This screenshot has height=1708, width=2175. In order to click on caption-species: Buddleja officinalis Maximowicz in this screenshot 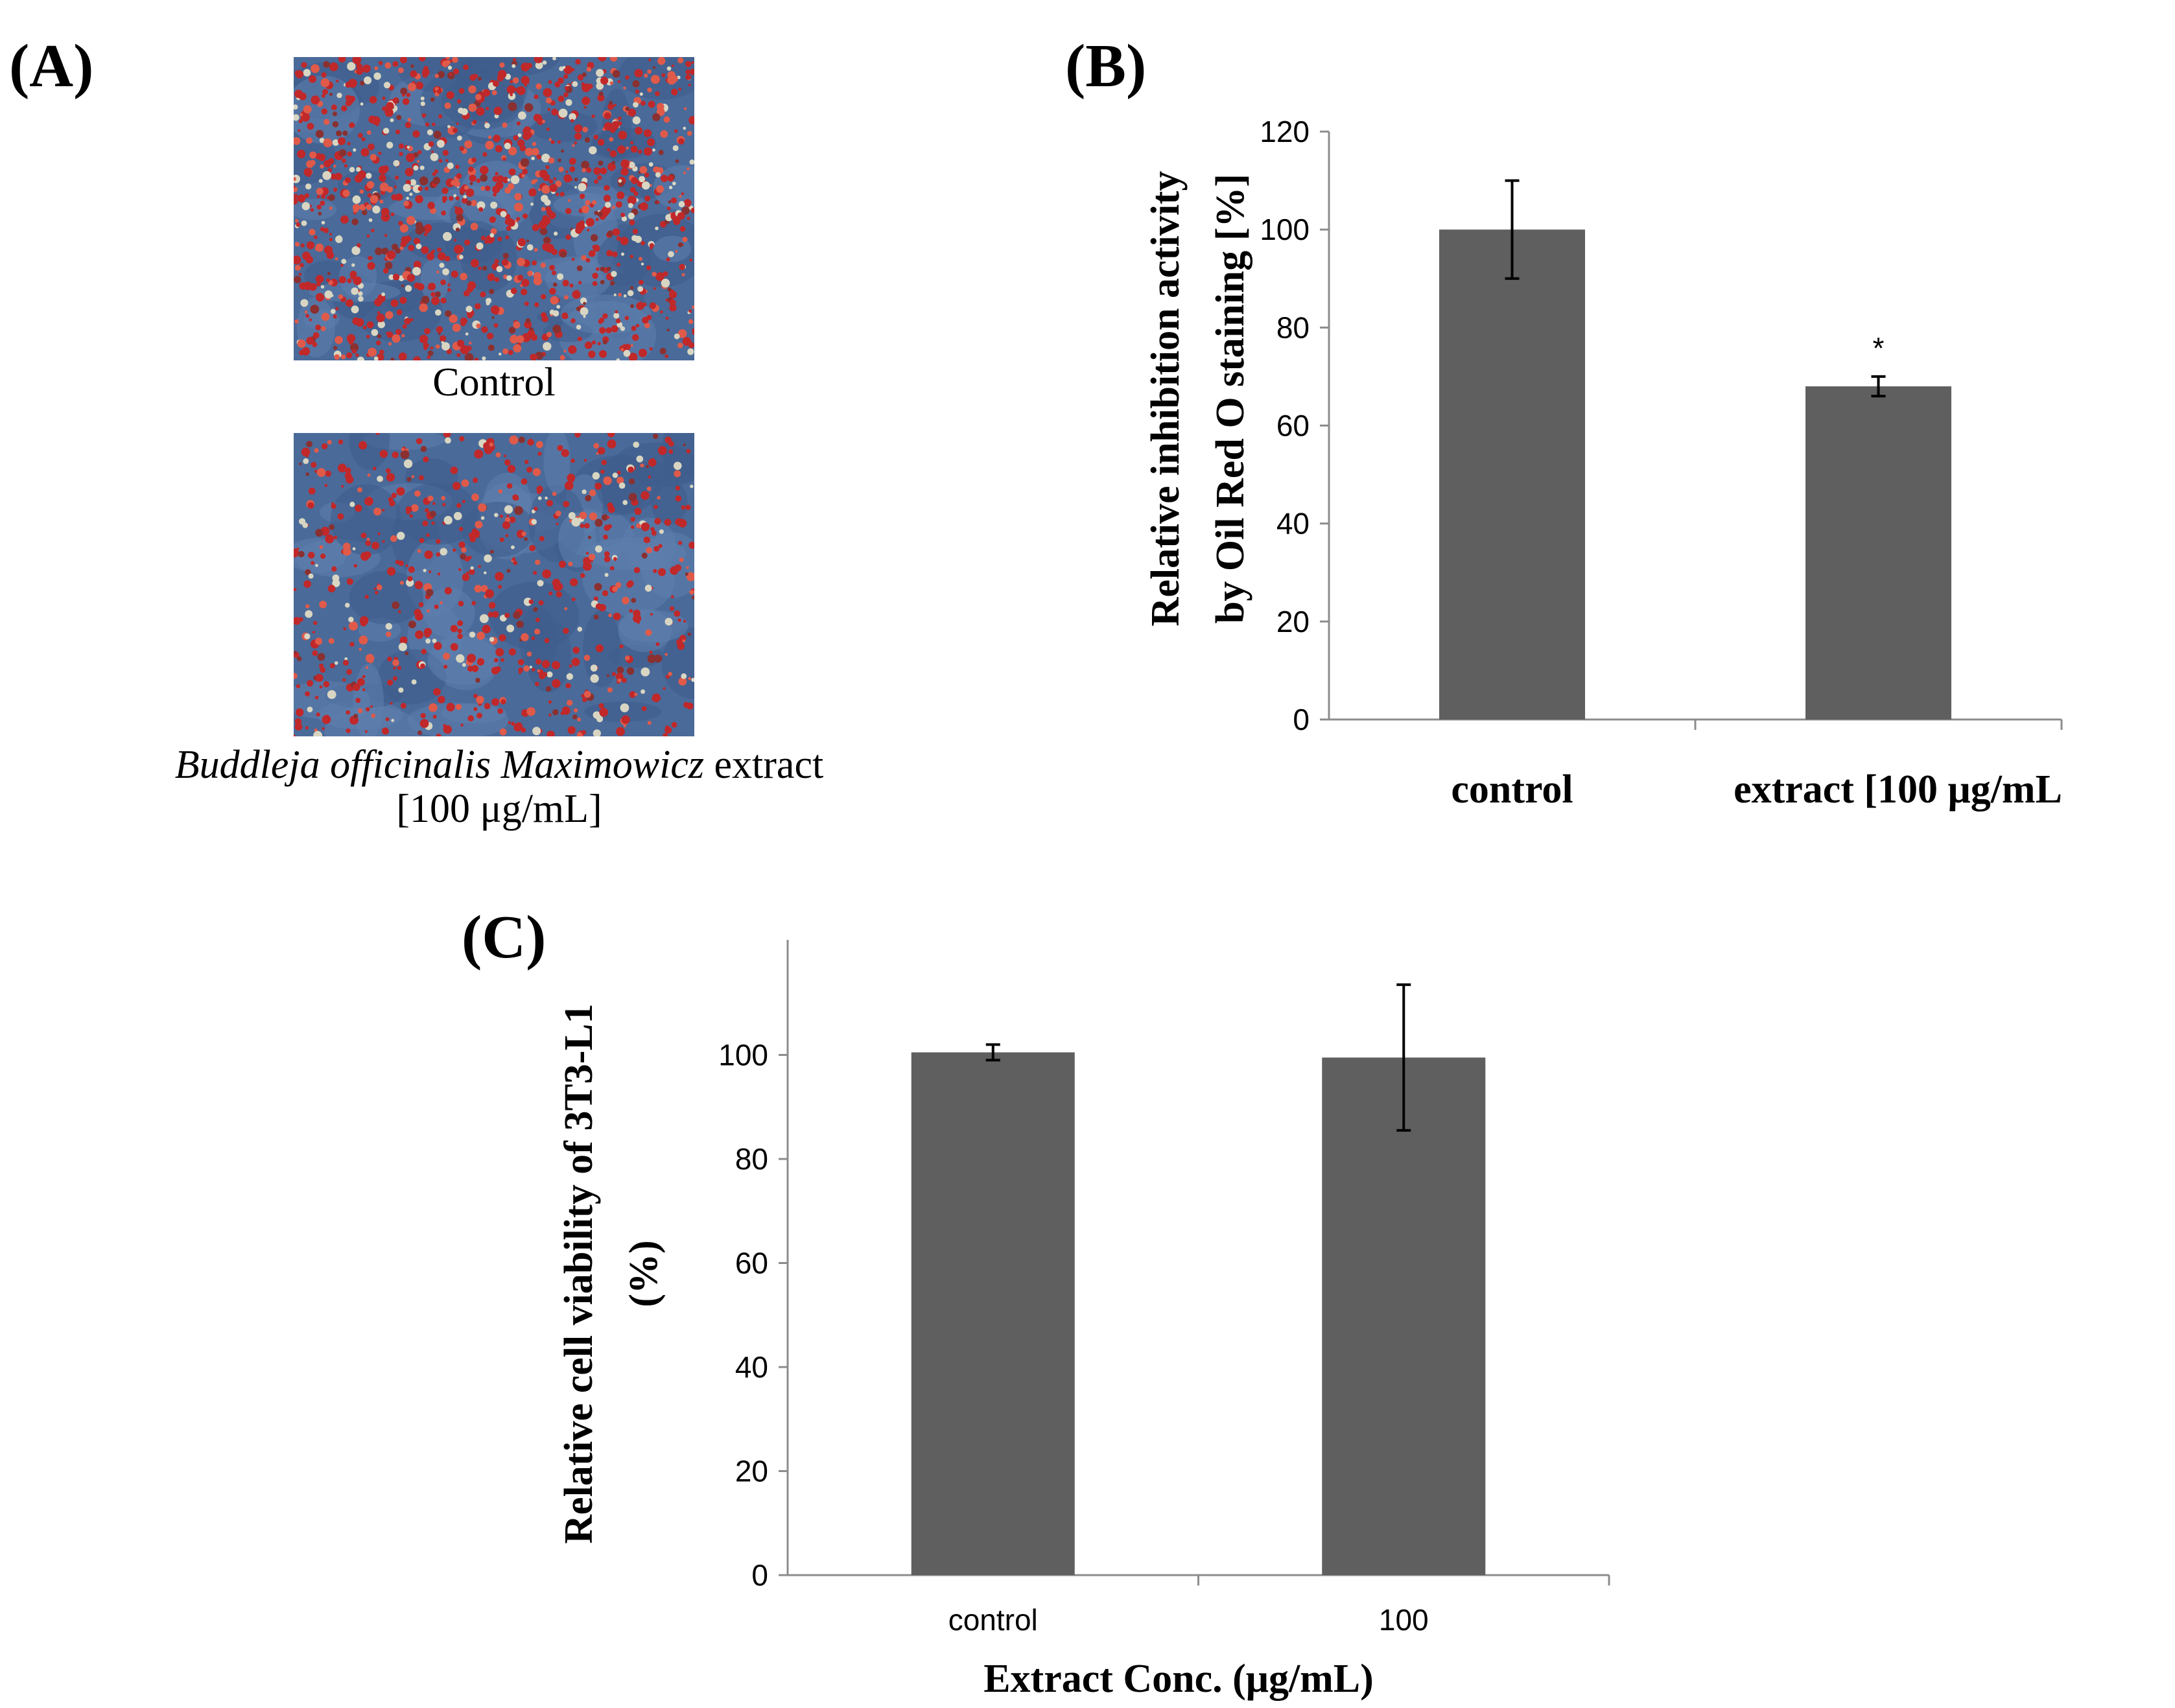, I will do `click(439, 765)`.